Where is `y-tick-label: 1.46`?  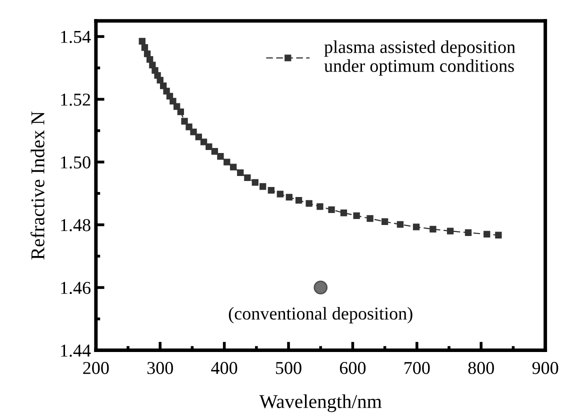
y-tick-label: 1.46 is located at coordinates (76, 288).